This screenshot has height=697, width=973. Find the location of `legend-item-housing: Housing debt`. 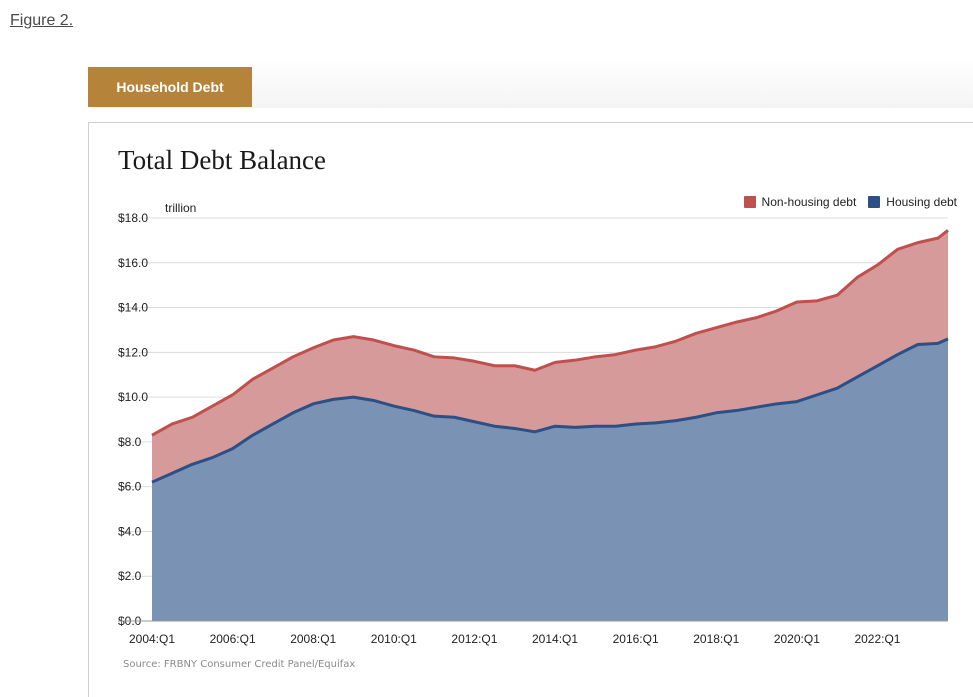

legend-item-housing: Housing debt is located at coordinates (912, 202).